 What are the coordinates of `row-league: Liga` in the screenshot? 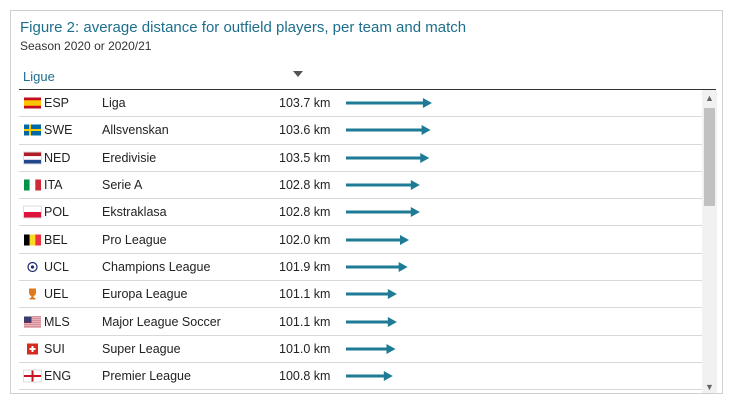 It's located at (114, 103).